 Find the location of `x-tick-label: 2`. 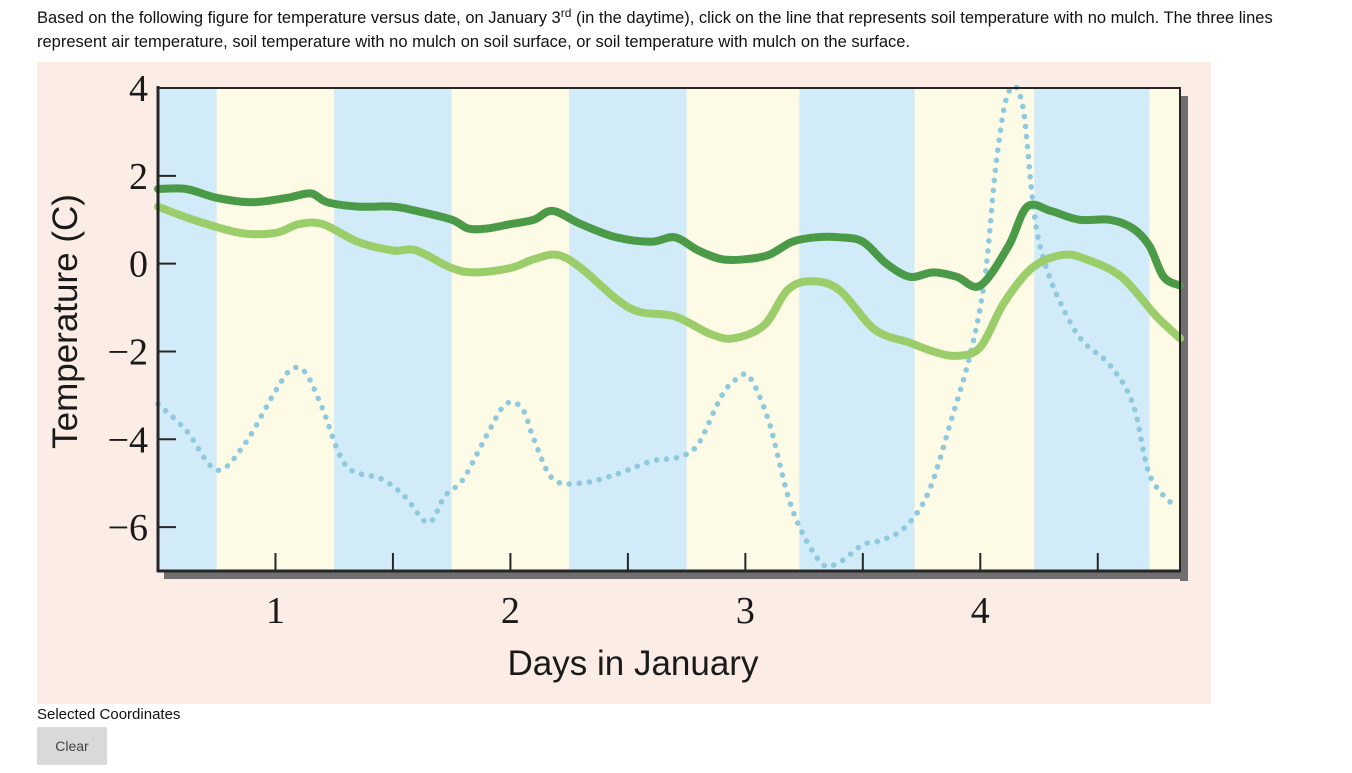

x-tick-label: 2 is located at coordinates (510, 611).